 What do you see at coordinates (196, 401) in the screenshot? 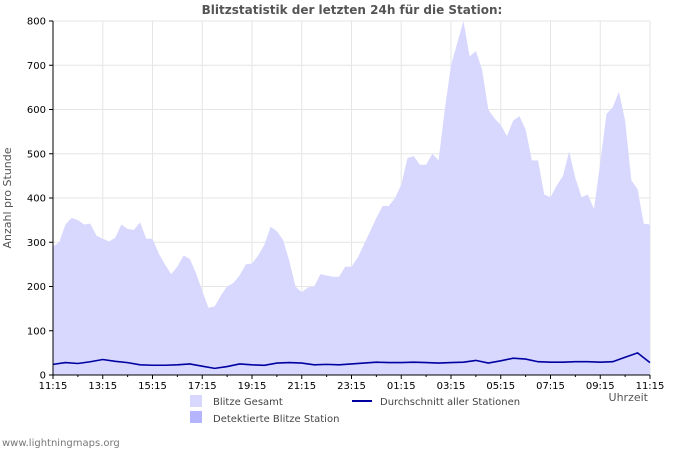
I see `legend-swatch-total` at bounding box center [196, 401].